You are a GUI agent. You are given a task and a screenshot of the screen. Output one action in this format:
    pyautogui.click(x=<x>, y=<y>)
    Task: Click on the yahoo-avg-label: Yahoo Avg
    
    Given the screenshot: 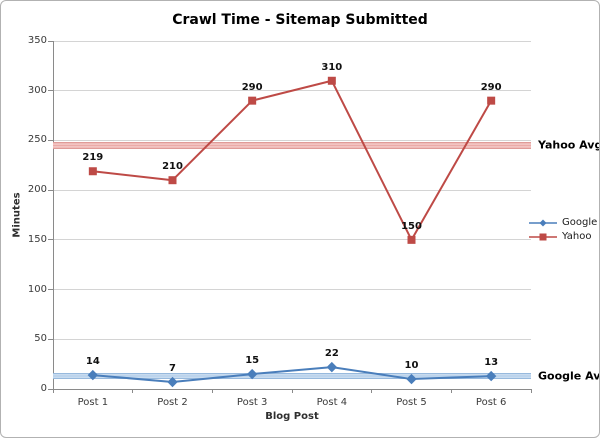 What is the action you would take?
    pyautogui.click(x=569, y=145)
    